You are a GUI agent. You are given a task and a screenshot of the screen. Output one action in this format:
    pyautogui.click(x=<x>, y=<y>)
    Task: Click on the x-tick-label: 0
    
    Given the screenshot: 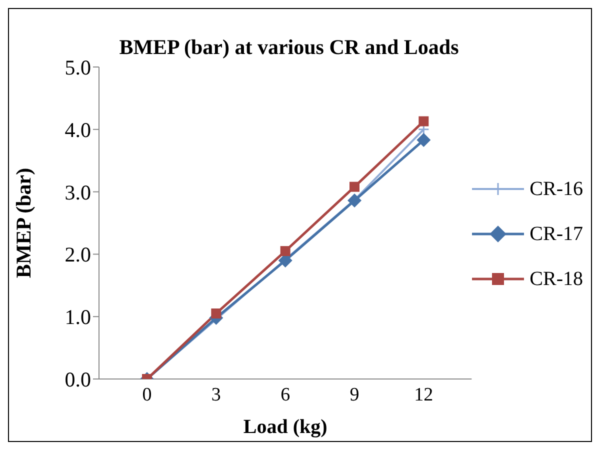 What is the action you would take?
    pyautogui.click(x=147, y=395)
    